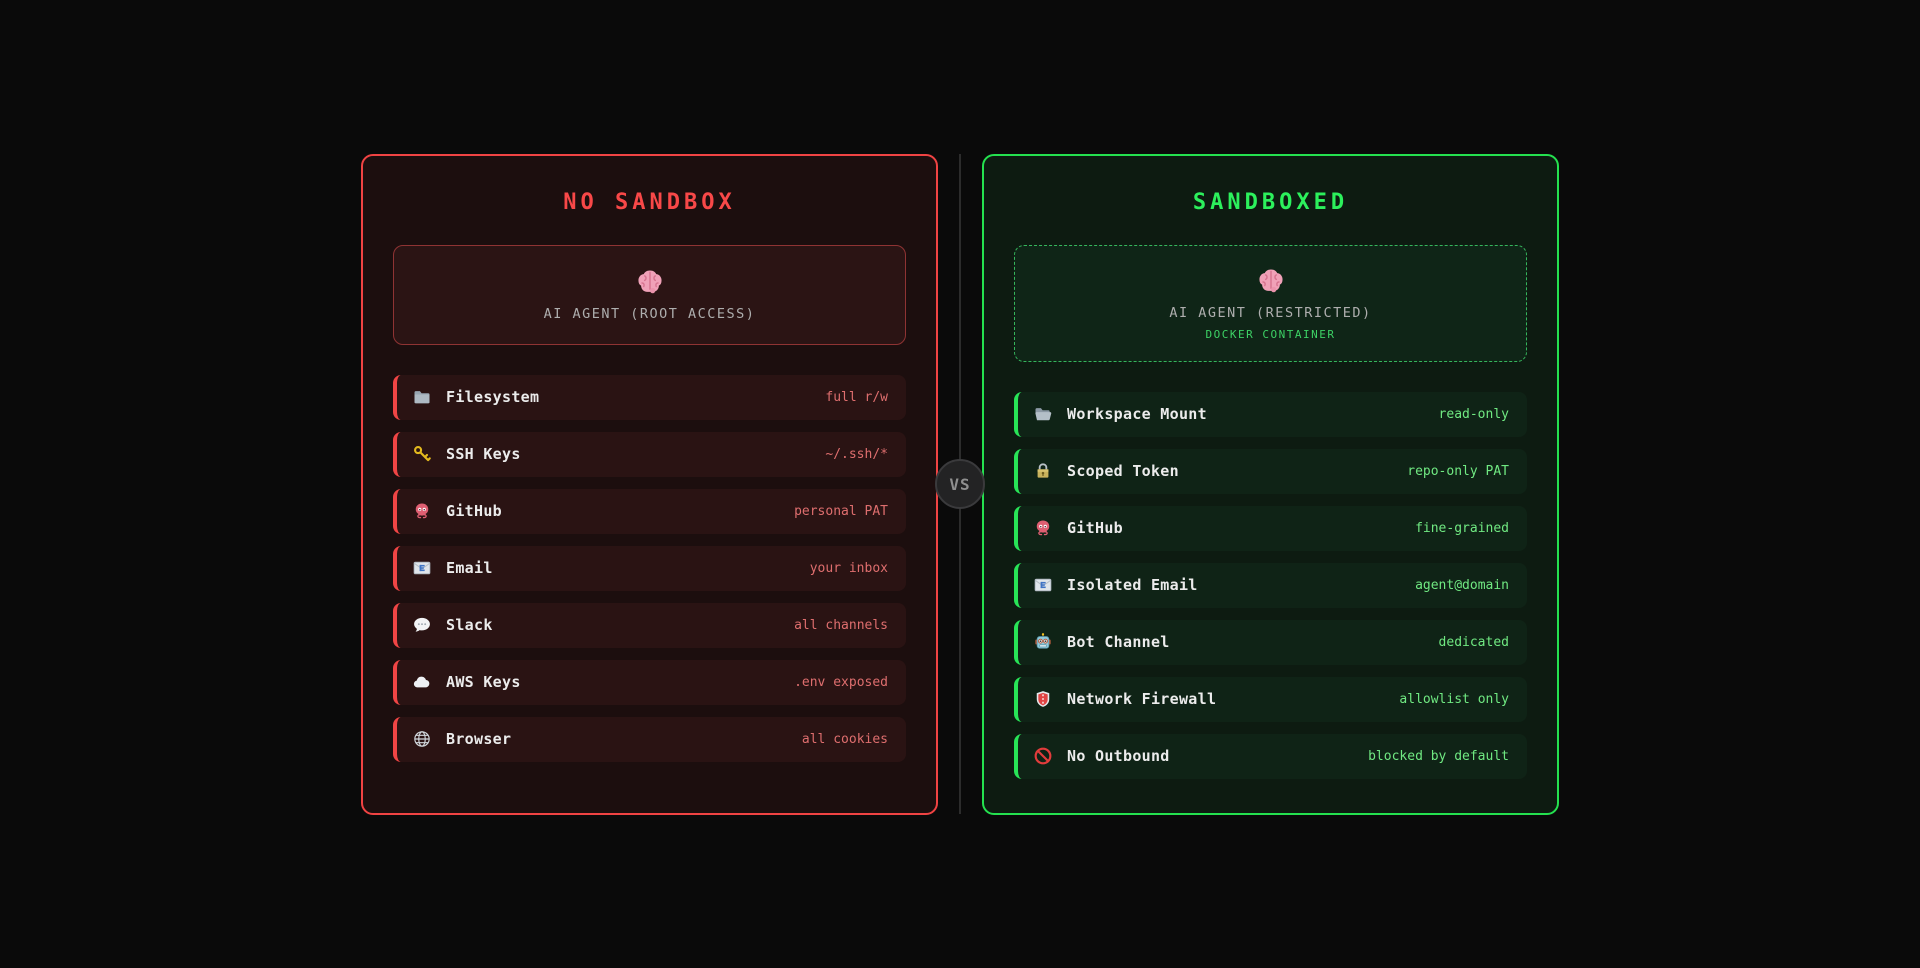 Image resolution: width=1920 pixels, height=968 pixels. Describe the element at coordinates (1142, 699) in the screenshot. I see `item-label: Network Firewall` at that location.